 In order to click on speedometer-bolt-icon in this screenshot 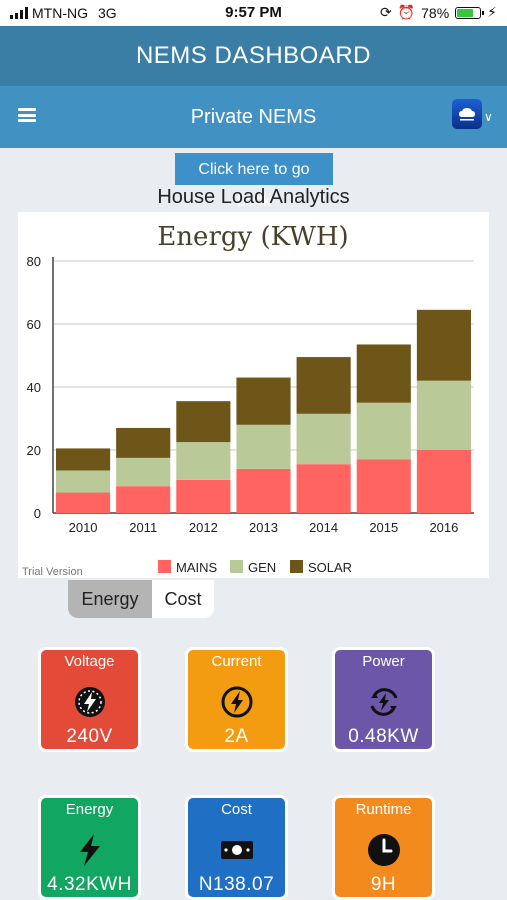, I will do `click(90, 702)`.